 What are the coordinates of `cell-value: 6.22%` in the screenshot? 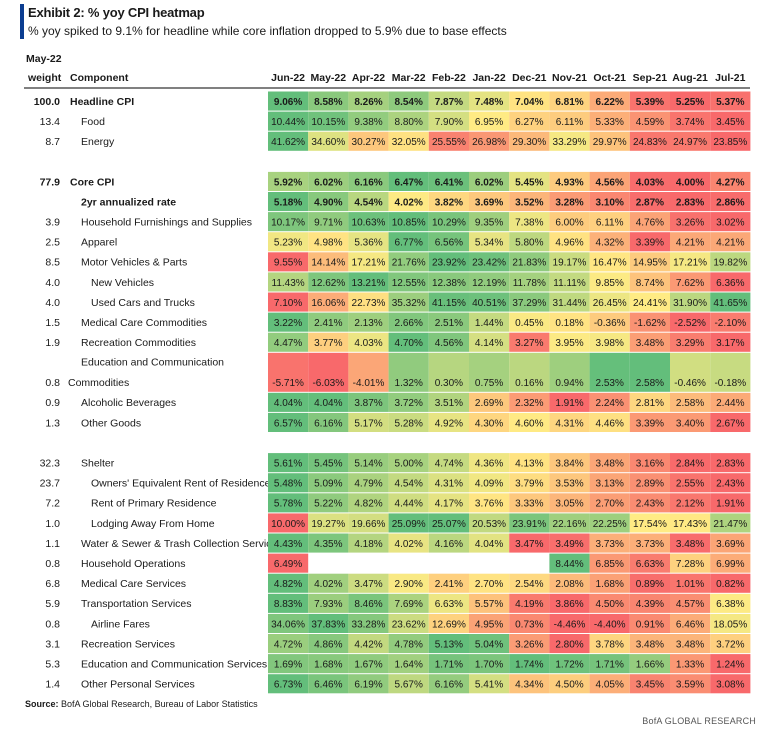 It's located at (610, 102).